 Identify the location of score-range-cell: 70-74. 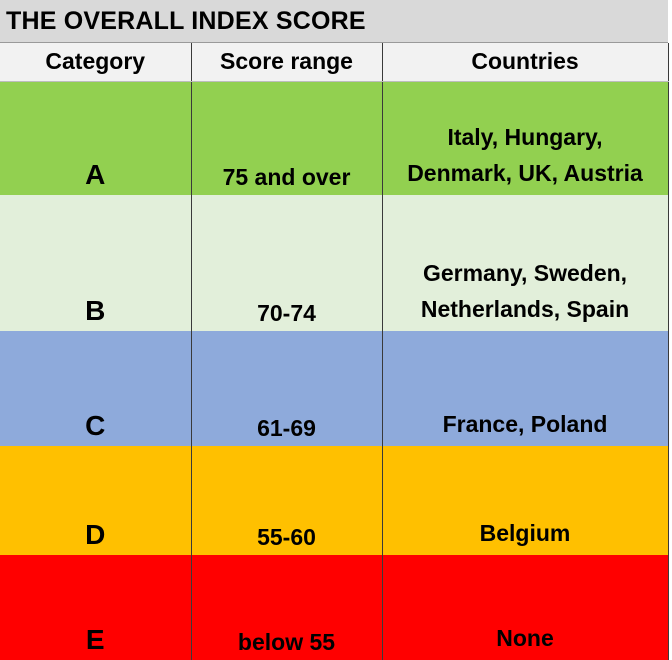
(286, 263).